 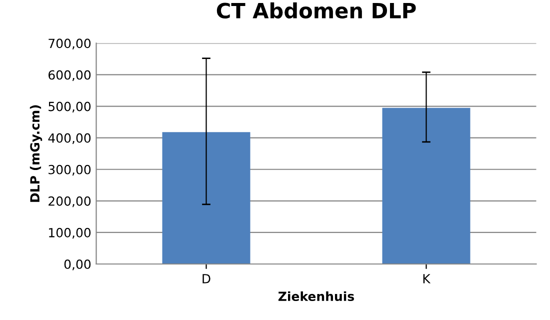 I want to click on y-tick-label: 200,00, so click(x=69, y=202).